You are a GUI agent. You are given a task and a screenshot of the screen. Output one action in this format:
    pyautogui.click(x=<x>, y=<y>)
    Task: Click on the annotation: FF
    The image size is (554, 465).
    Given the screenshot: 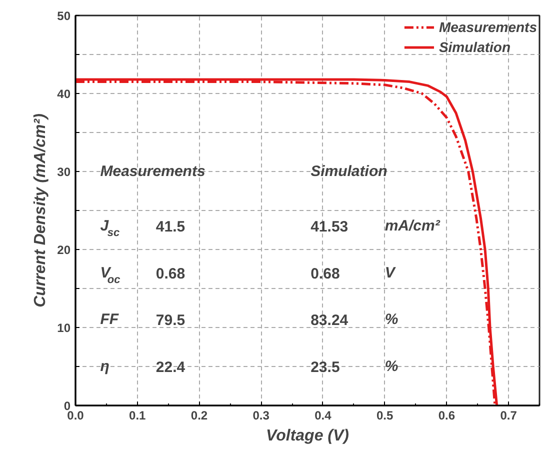 What is the action you would take?
    pyautogui.click(x=110, y=319)
    